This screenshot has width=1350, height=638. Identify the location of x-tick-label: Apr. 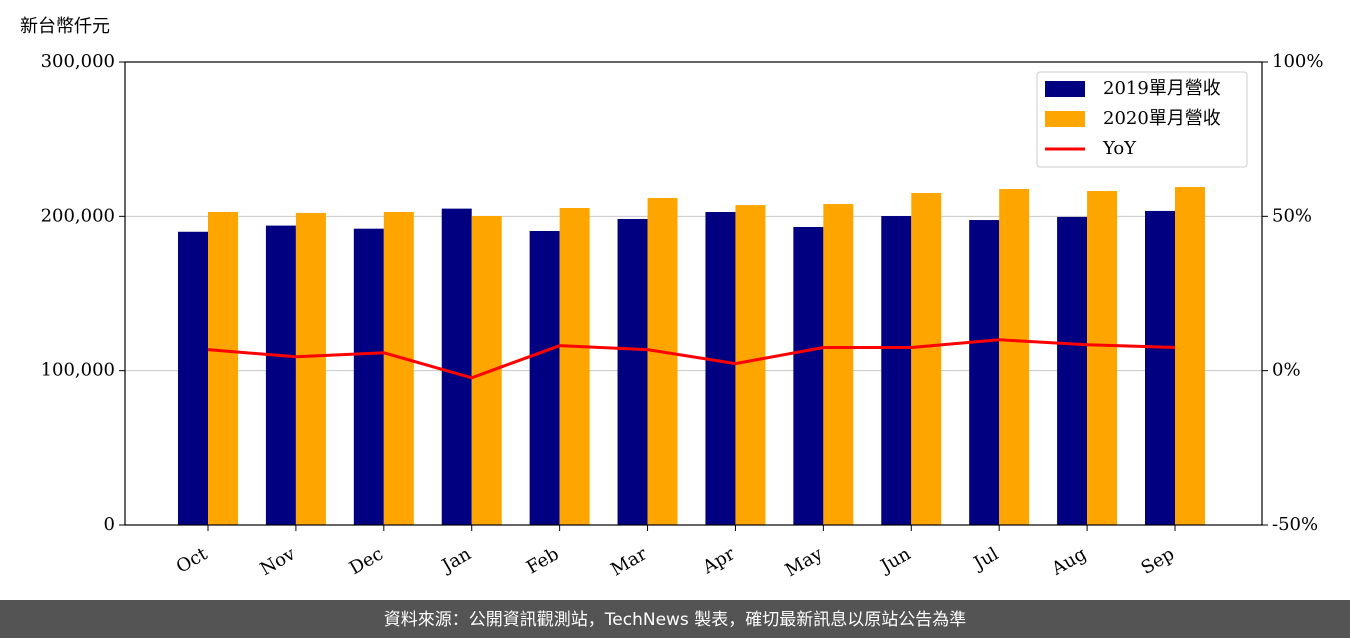
(718, 560).